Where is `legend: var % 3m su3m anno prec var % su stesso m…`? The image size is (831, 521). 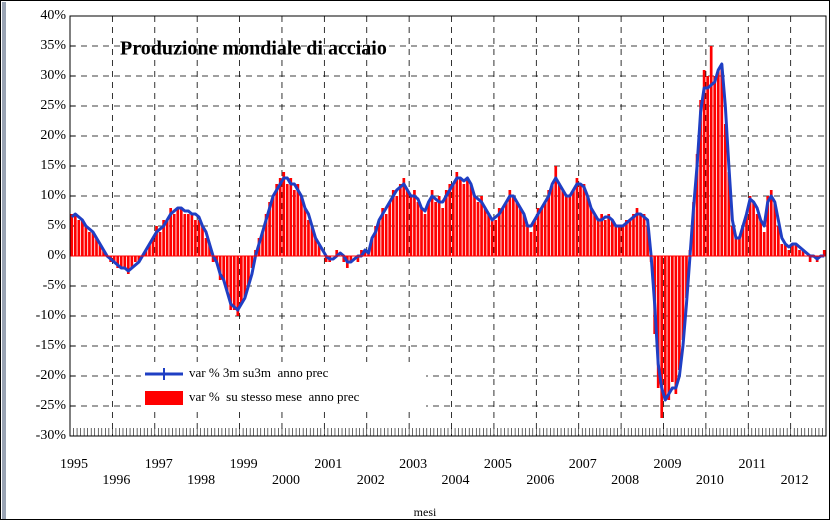
legend: var % 3m su3m anno prec var % su stesso m… is located at coordinates (283, 386).